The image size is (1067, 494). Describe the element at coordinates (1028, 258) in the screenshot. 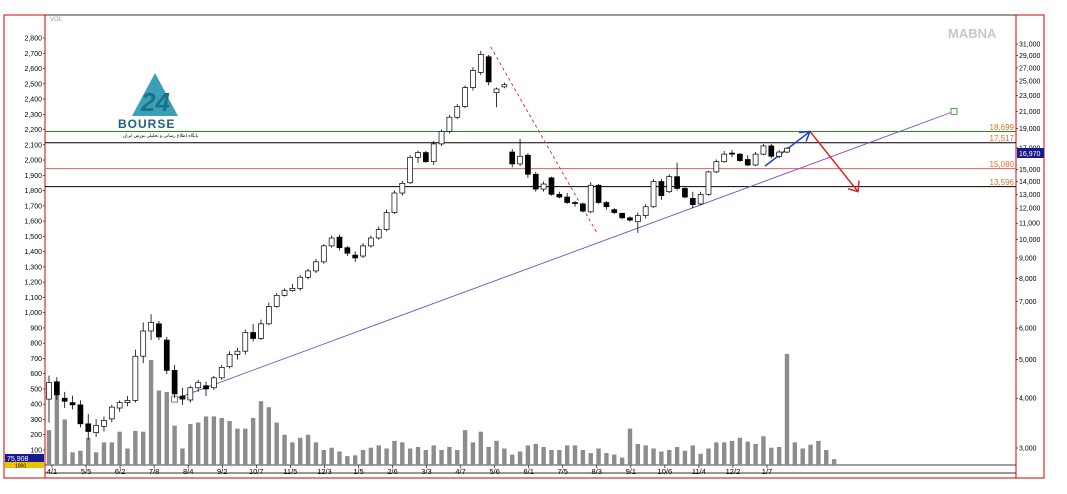

I see `price-tick-label: 9,000` at that location.